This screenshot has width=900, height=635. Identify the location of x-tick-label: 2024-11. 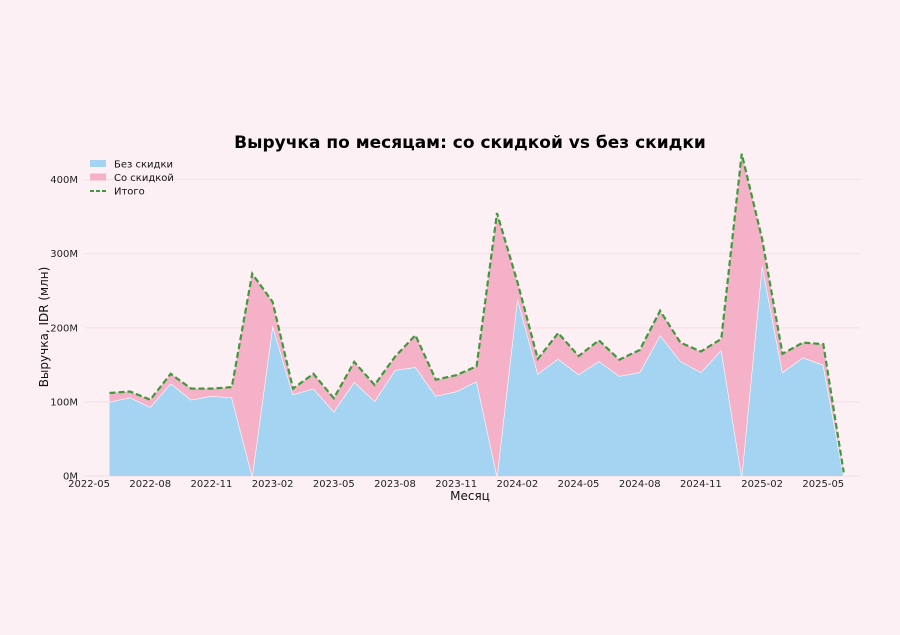
(701, 484).